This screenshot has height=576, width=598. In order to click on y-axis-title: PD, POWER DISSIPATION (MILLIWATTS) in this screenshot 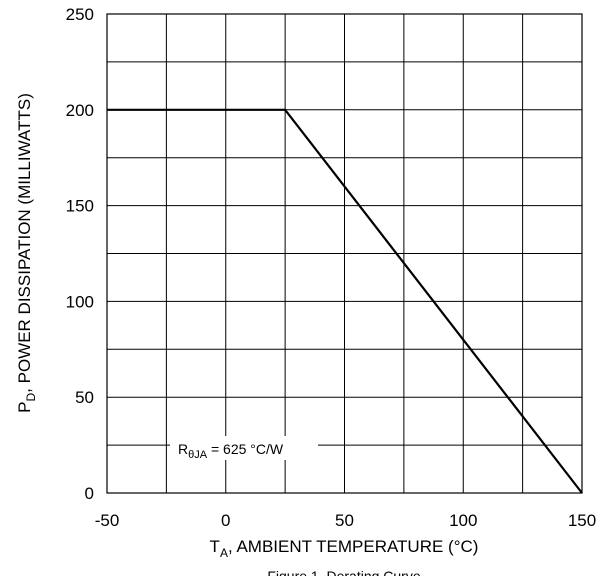, I will do `click(26, 253)`.